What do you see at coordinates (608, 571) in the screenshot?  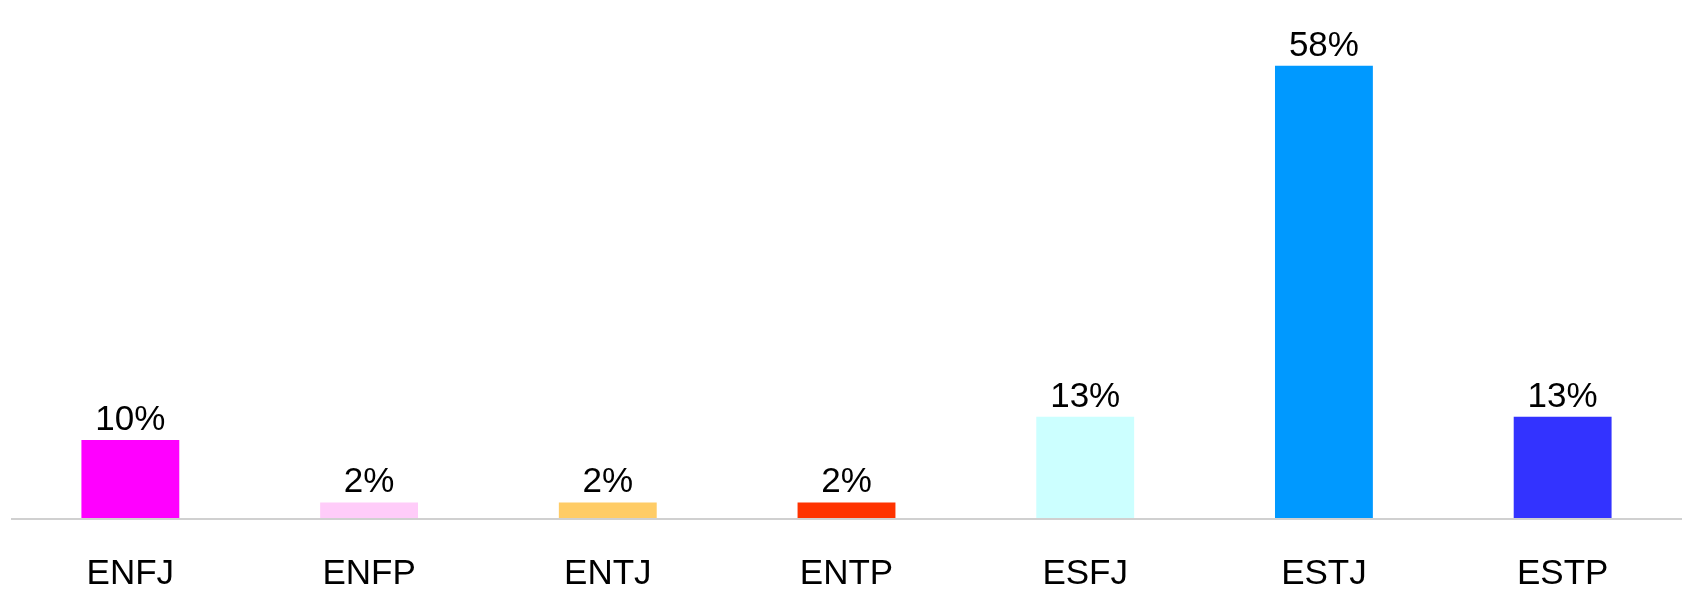 I see `x-tick-label: ENTJ` at bounding box center [608, 571].